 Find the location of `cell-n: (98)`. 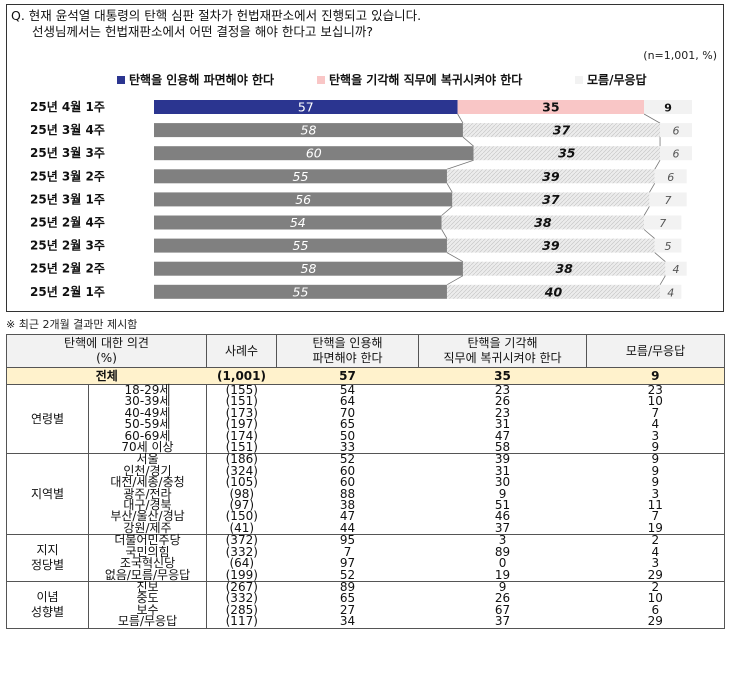

cell-n: (98) is located at coordinates (242, 493).